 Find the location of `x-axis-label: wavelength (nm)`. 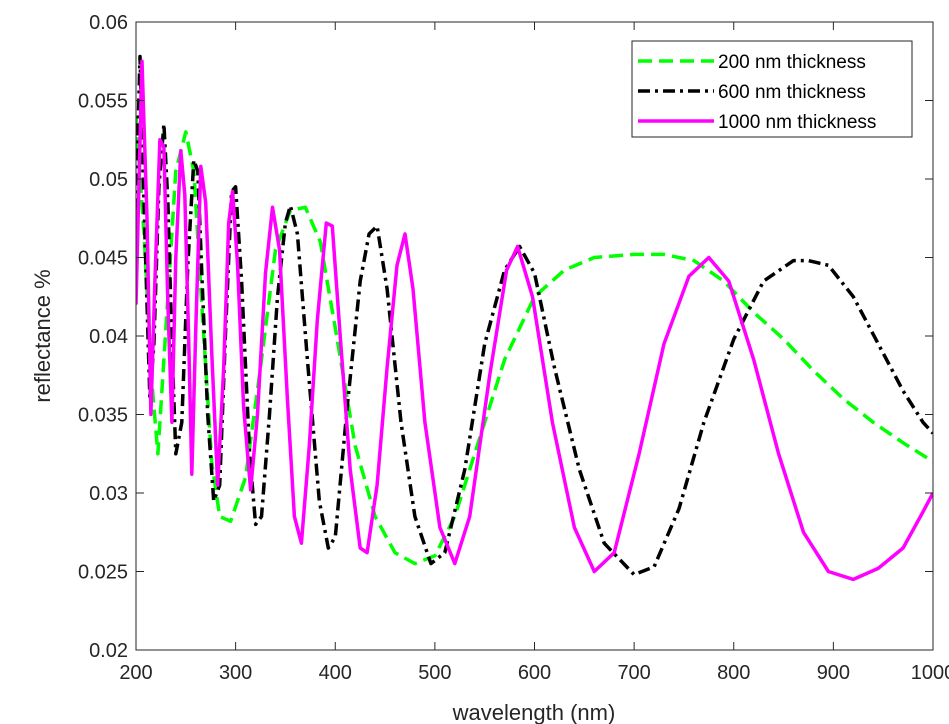

x-axis-label: wavelength (nm) is located at coordinates (534, 712).